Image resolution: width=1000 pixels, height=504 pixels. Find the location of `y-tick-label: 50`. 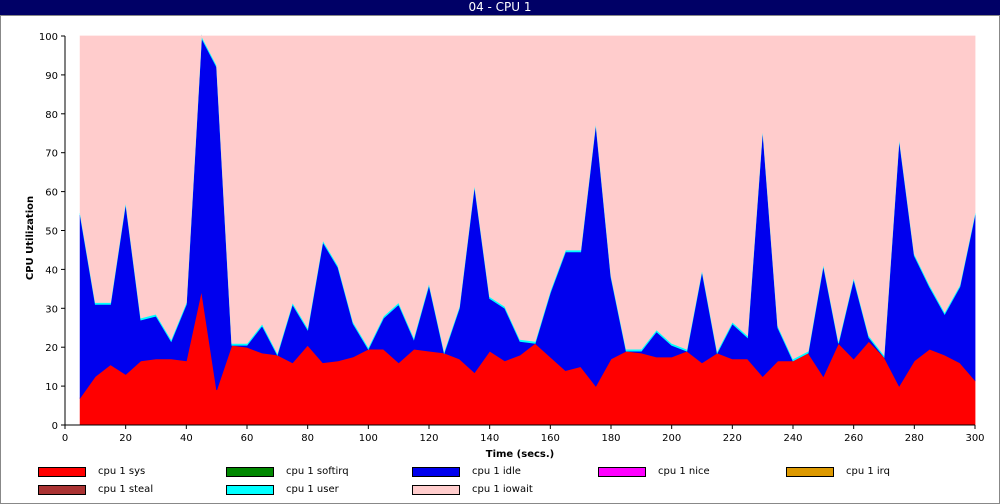

y-tick-label: 50 is located at coordinates (51, 232).